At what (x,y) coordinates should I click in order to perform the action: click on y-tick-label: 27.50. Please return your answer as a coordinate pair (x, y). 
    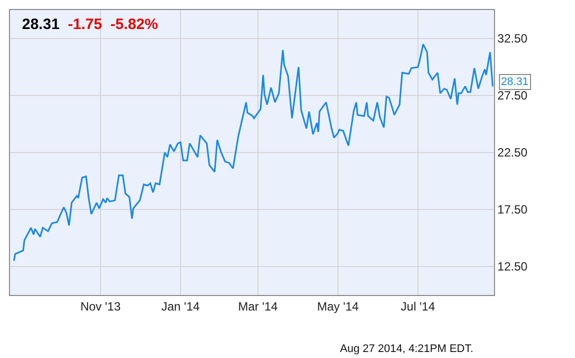
    Looking at the image, I should click on (512, 95).